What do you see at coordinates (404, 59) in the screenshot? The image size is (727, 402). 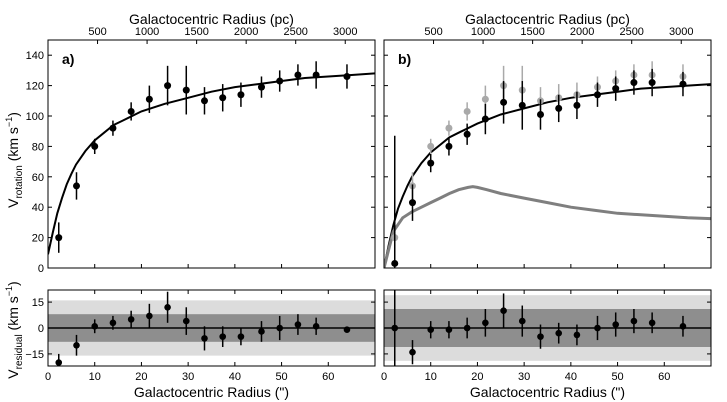 I see `panel-tag: b)` at bounding box center [404, 59].